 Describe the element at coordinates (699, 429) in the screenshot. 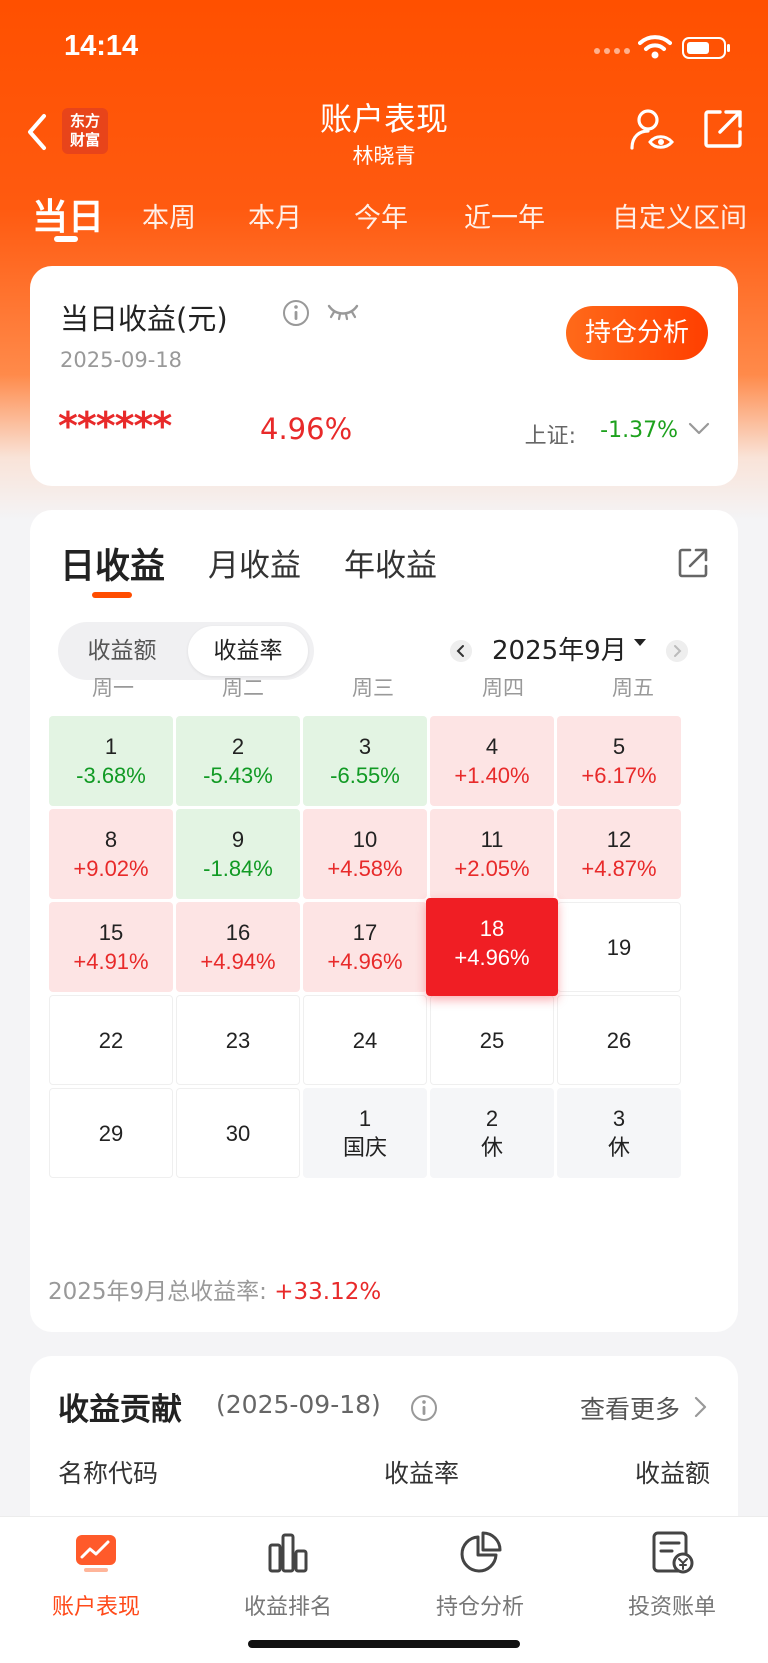

I see `chevron-down-icon` at that location.